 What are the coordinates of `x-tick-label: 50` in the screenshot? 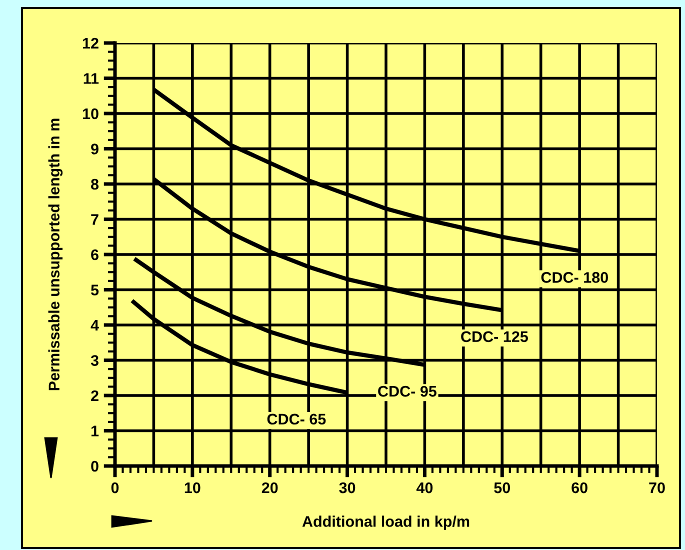 It's located at (502, 488).